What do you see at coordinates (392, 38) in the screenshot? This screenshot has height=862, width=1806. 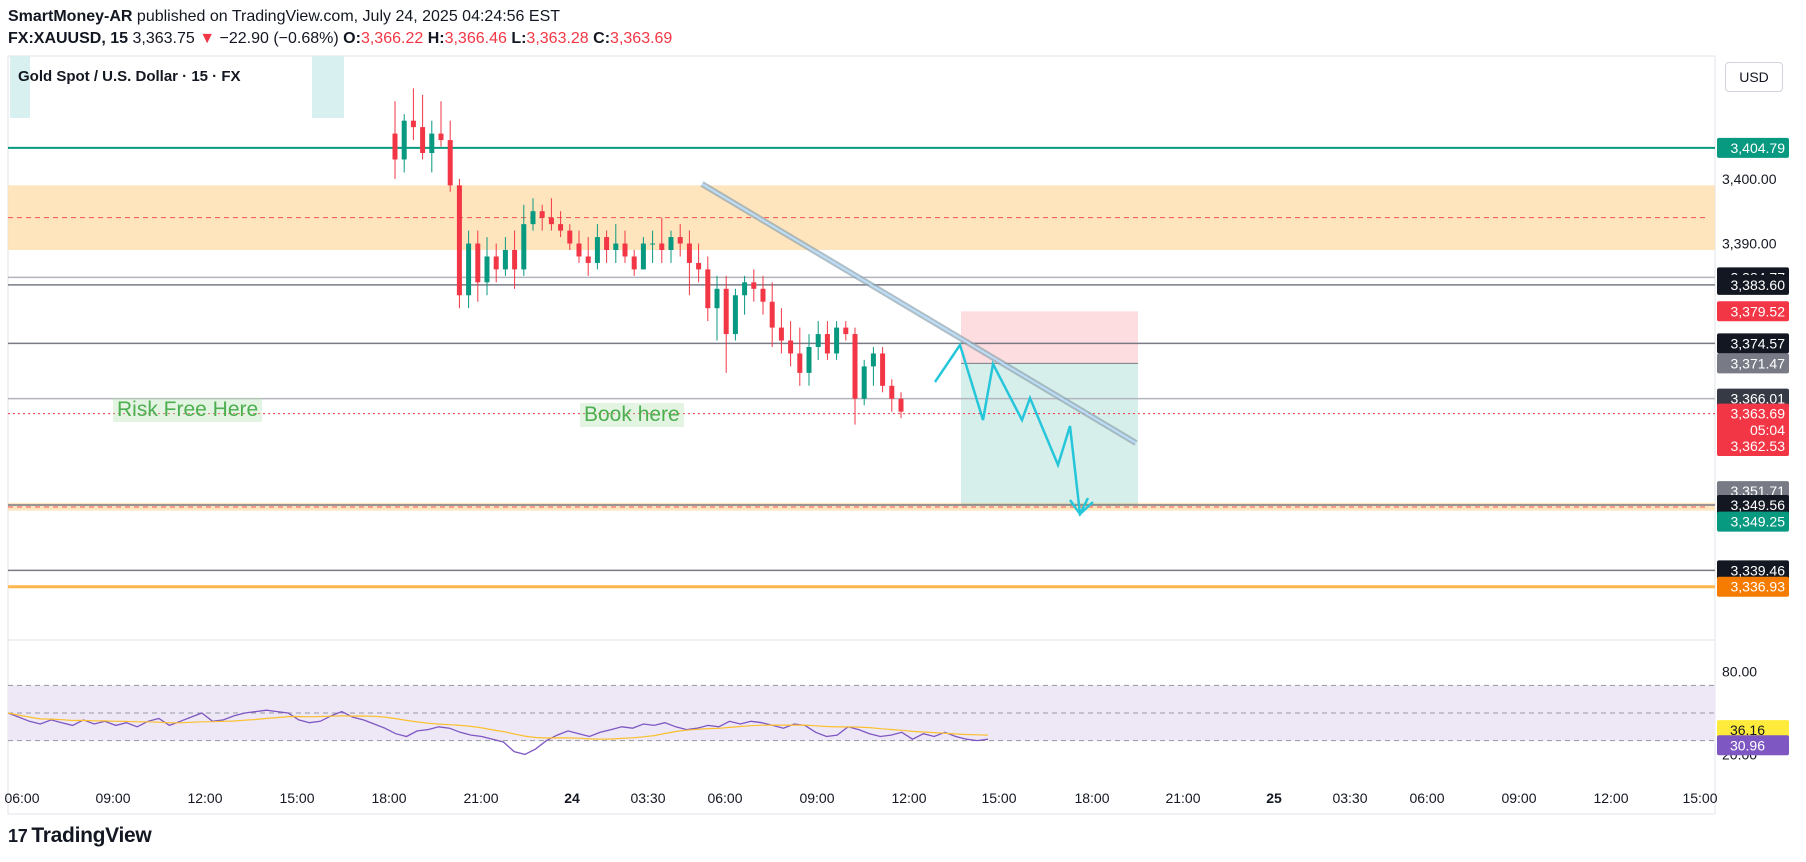 I see `open-value: 3,366.22` at bounding box center [392, 38].